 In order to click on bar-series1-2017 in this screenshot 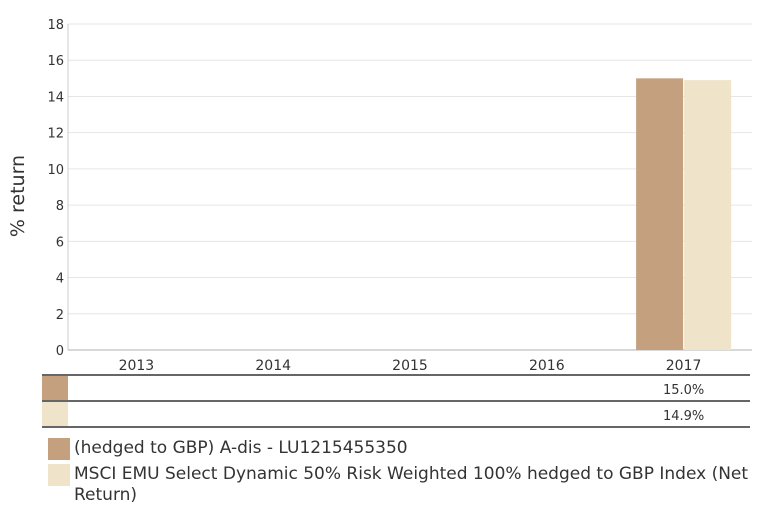, I will do `click(708, 215)`.